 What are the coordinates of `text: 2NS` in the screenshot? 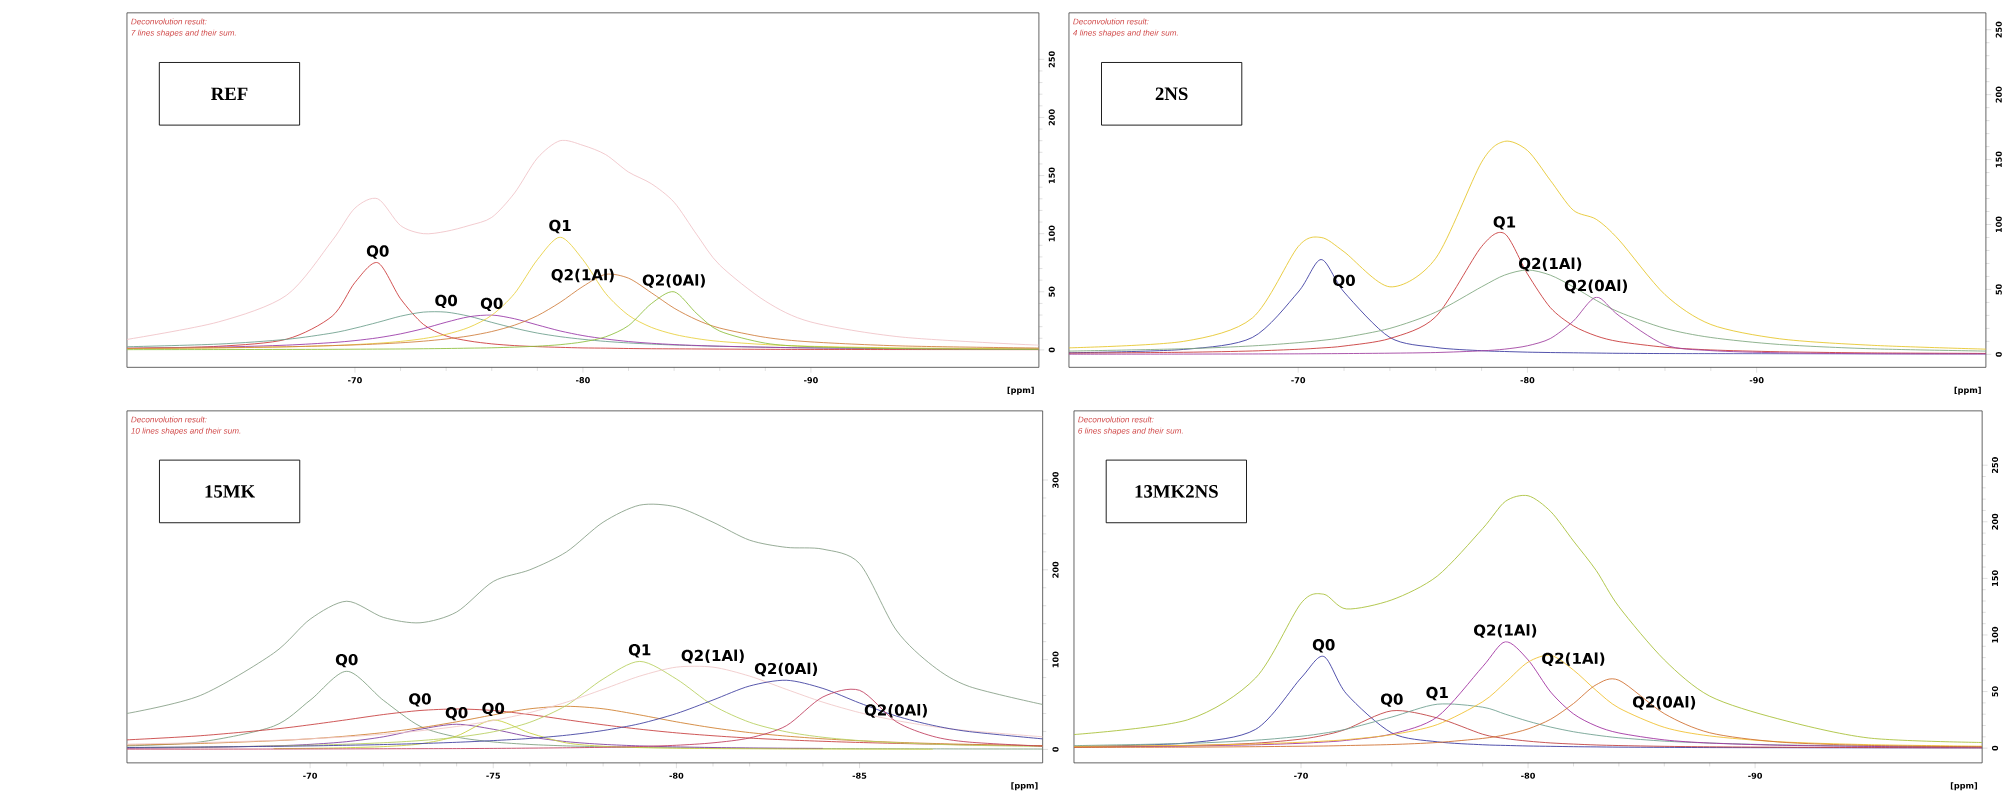 It's located at (1171, 93).